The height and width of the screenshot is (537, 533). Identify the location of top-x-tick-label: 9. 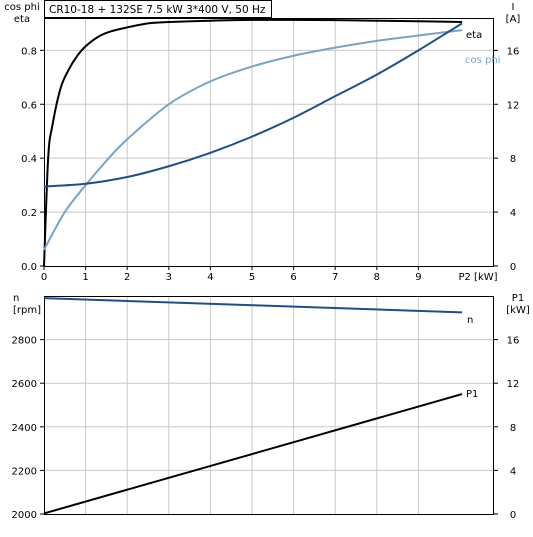
(418, 277).